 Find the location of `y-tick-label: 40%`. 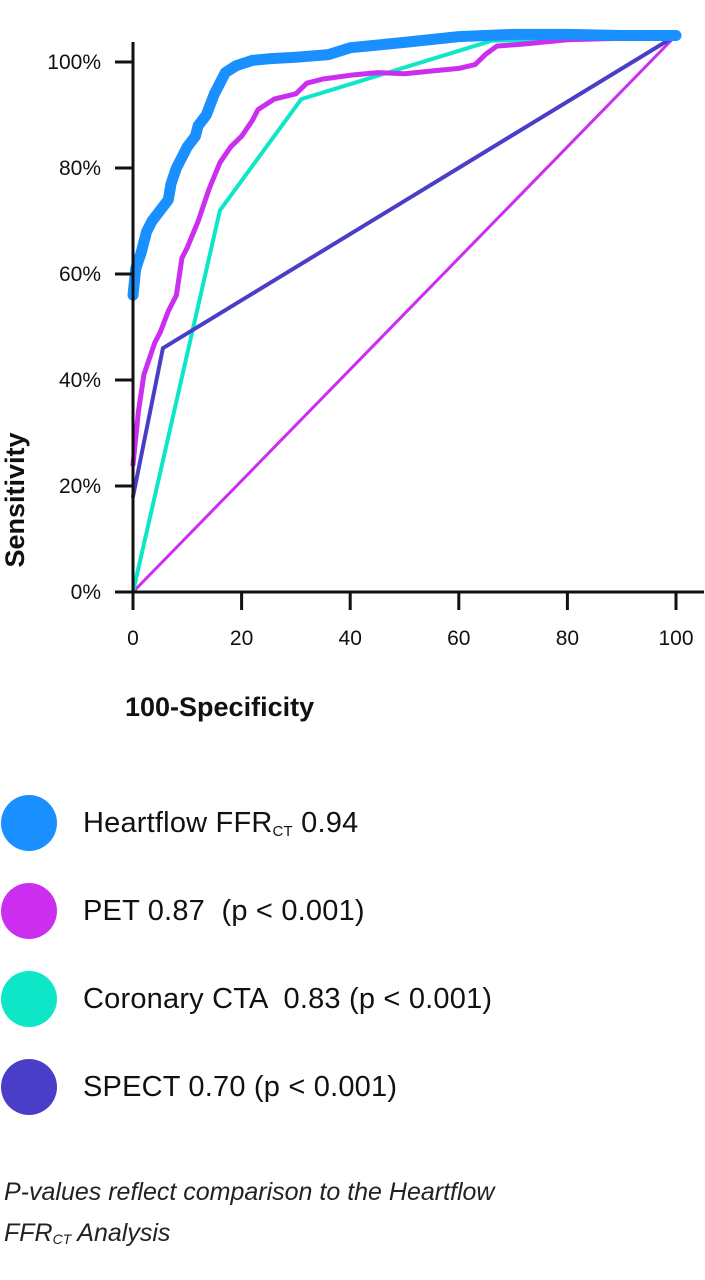

y-tick-label: 40% is located at coordinates (80, 380).